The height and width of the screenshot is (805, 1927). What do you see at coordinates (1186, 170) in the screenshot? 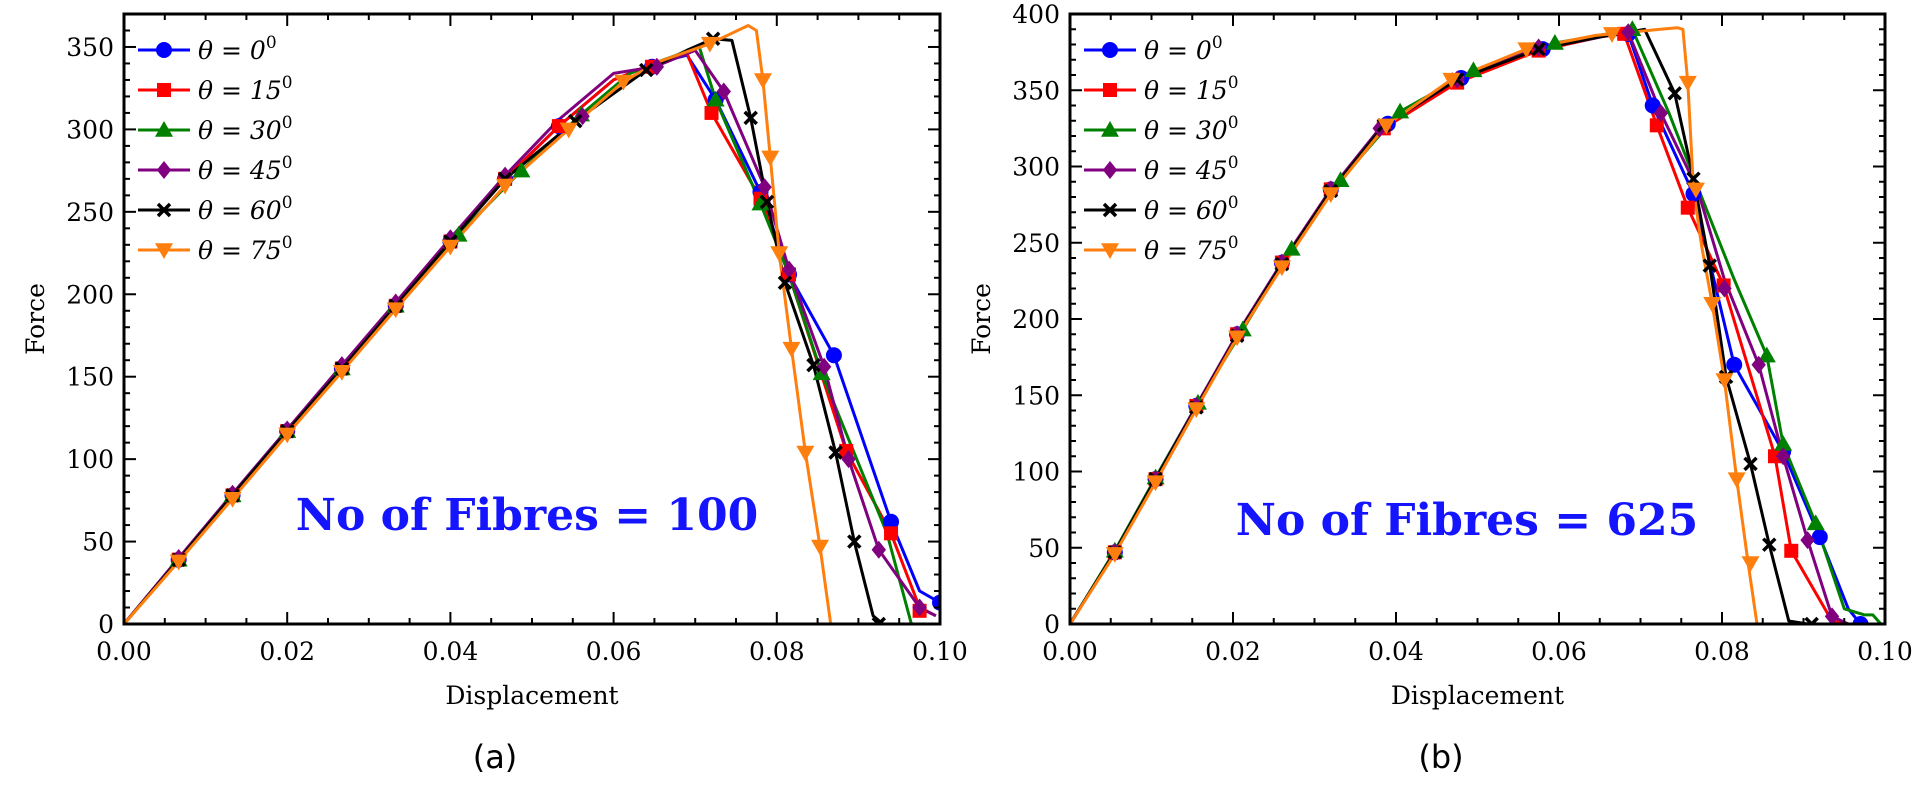
I see `legend-label-3-main: θ = 45` at bounding box center [1186, 170].